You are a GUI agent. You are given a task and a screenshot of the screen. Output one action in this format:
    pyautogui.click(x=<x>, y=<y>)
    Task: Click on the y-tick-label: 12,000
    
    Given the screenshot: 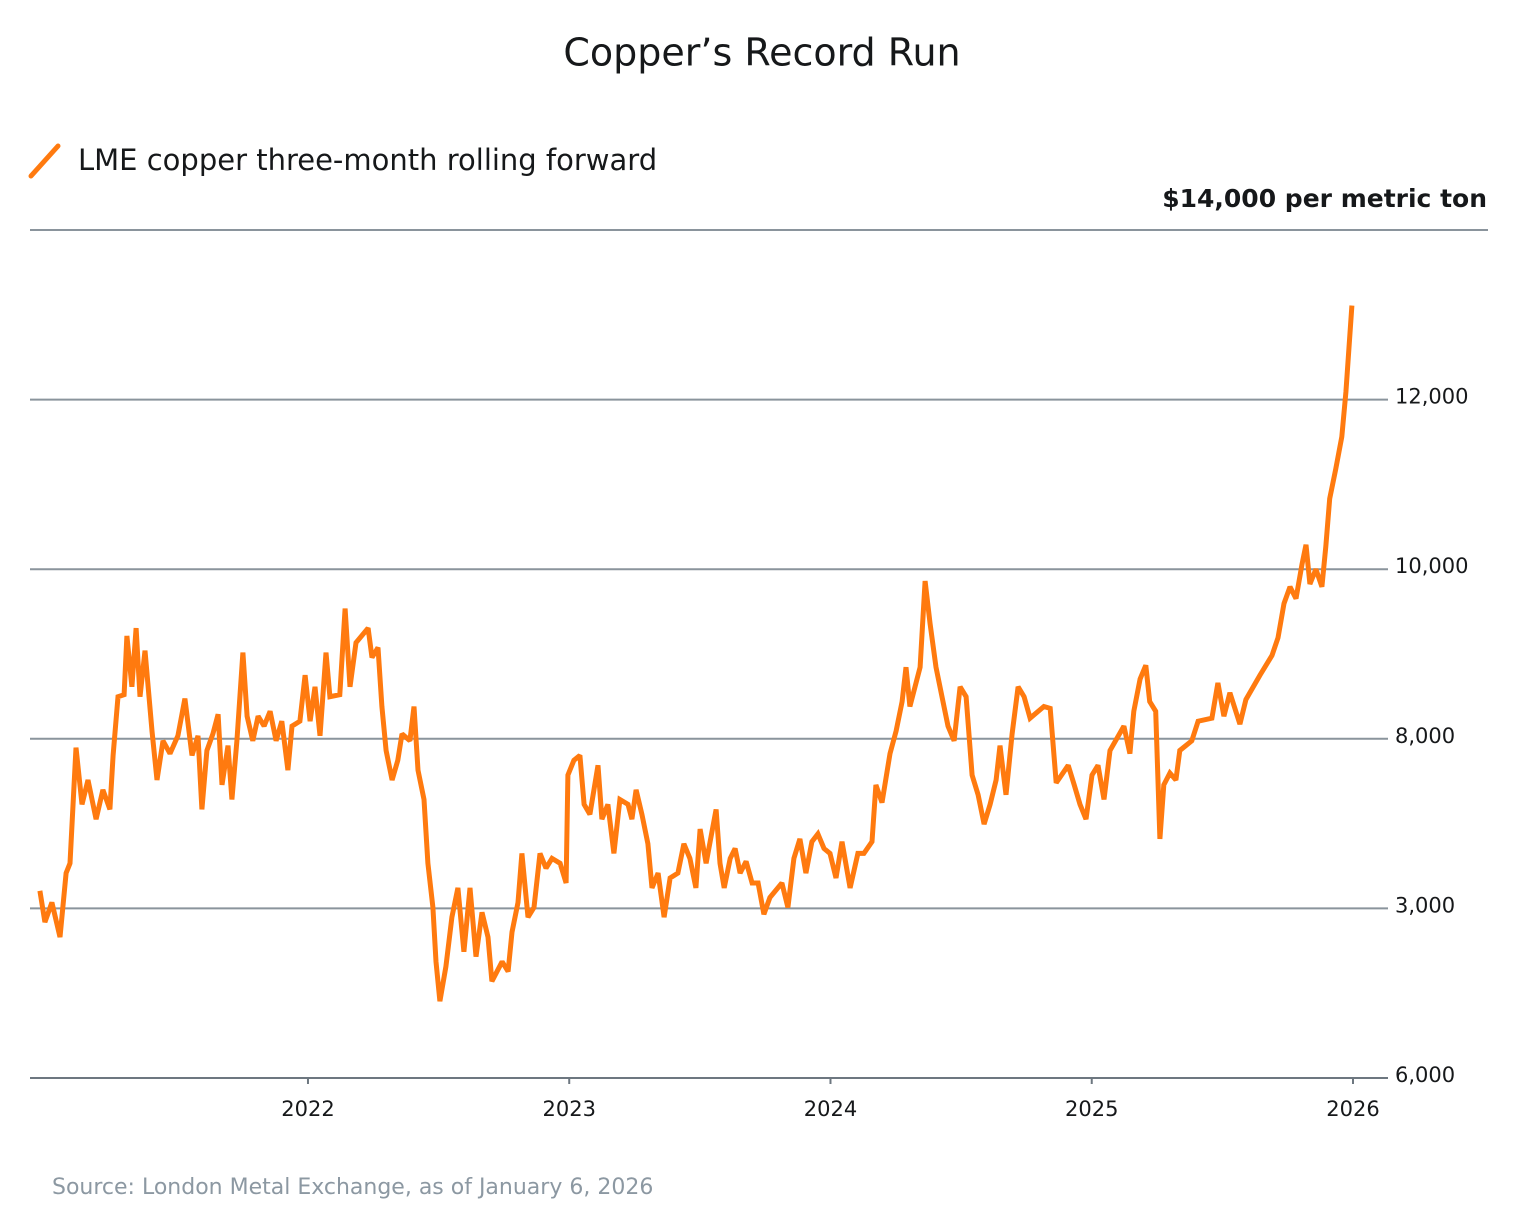 What is the action you would take?
    pyautogui.click(x=1431, y=397)
    